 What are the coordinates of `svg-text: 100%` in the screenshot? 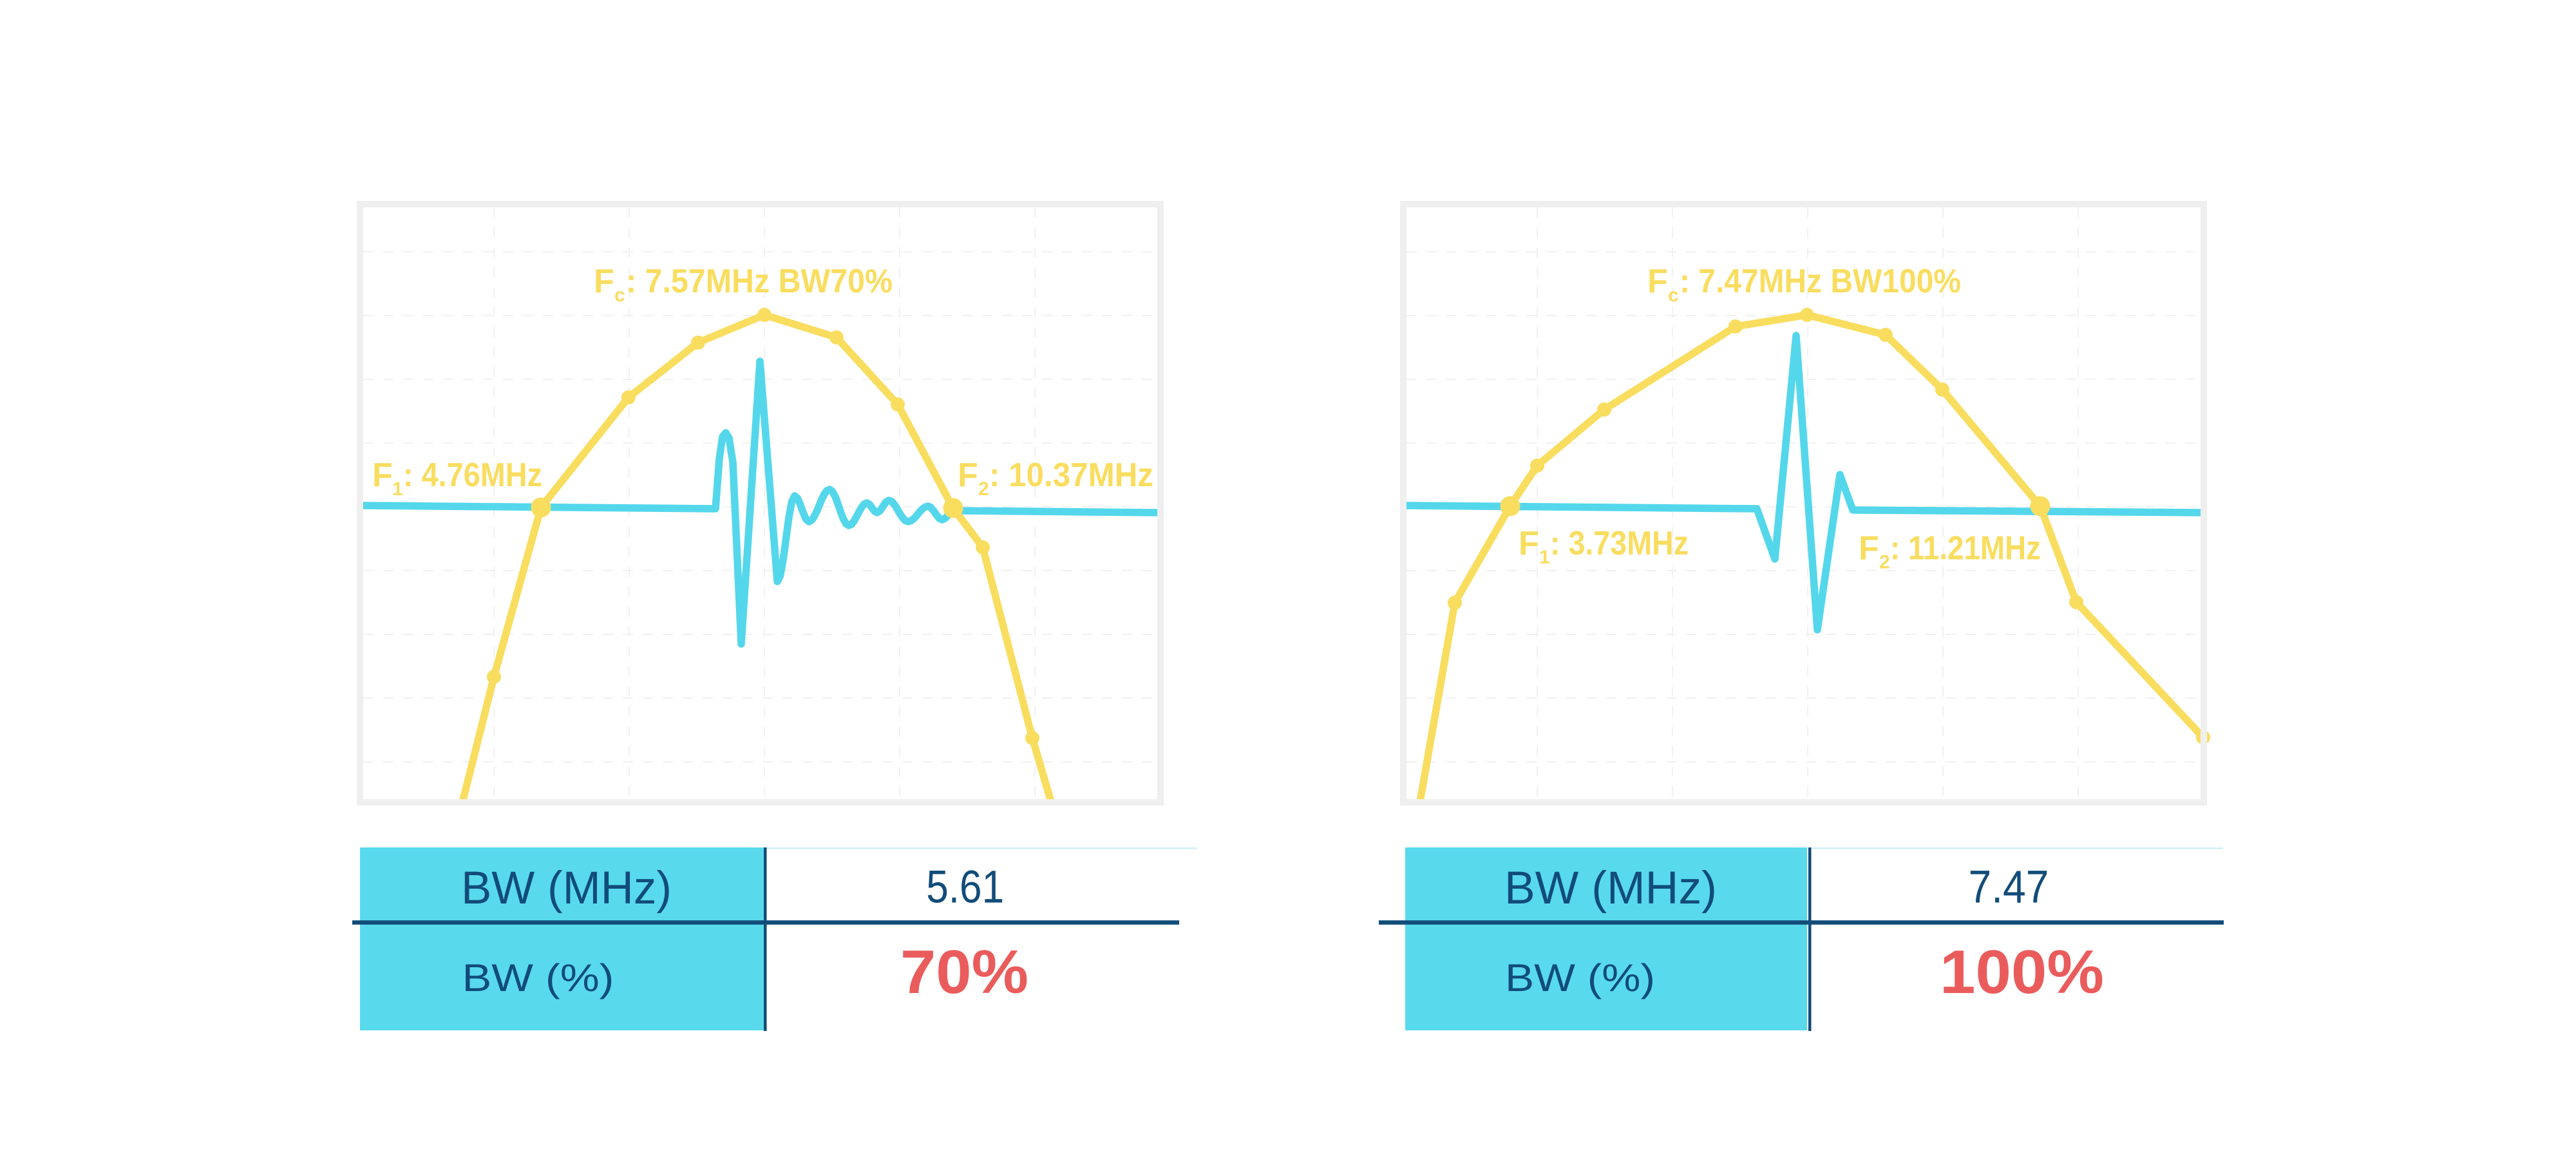 It's located at (2022, 972).